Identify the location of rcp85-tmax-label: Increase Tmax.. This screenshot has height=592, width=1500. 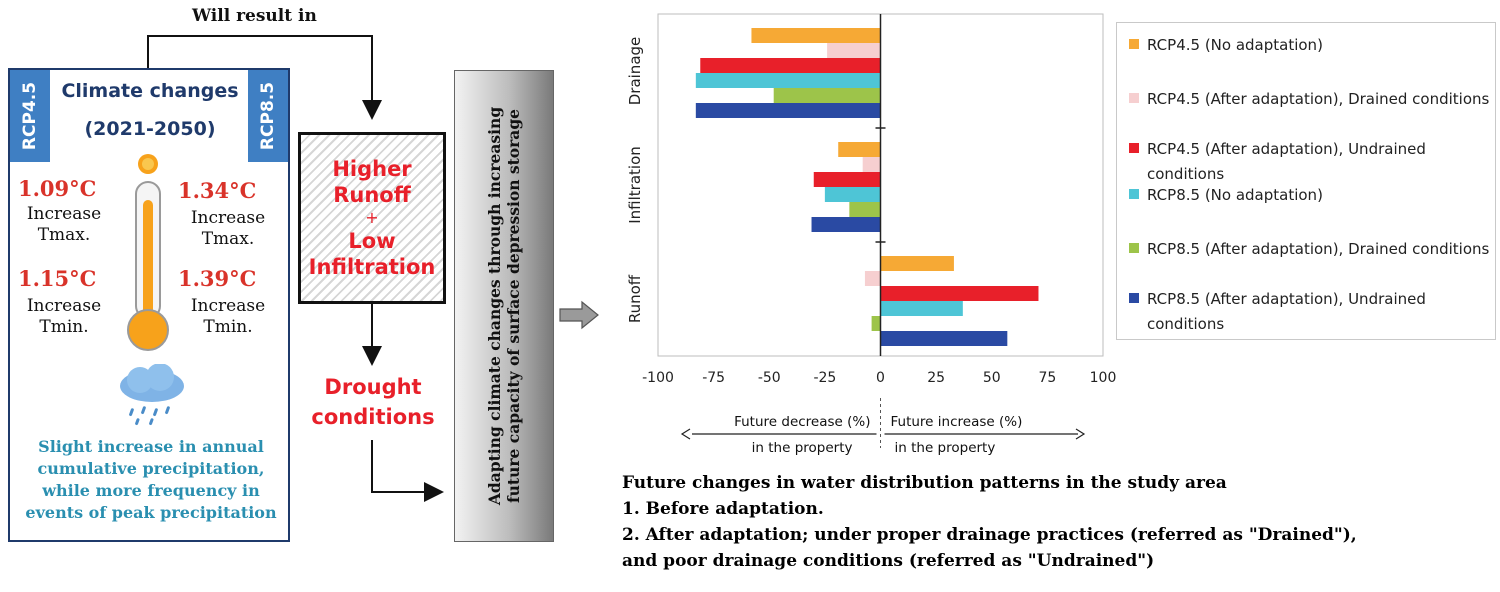
(228, 228).